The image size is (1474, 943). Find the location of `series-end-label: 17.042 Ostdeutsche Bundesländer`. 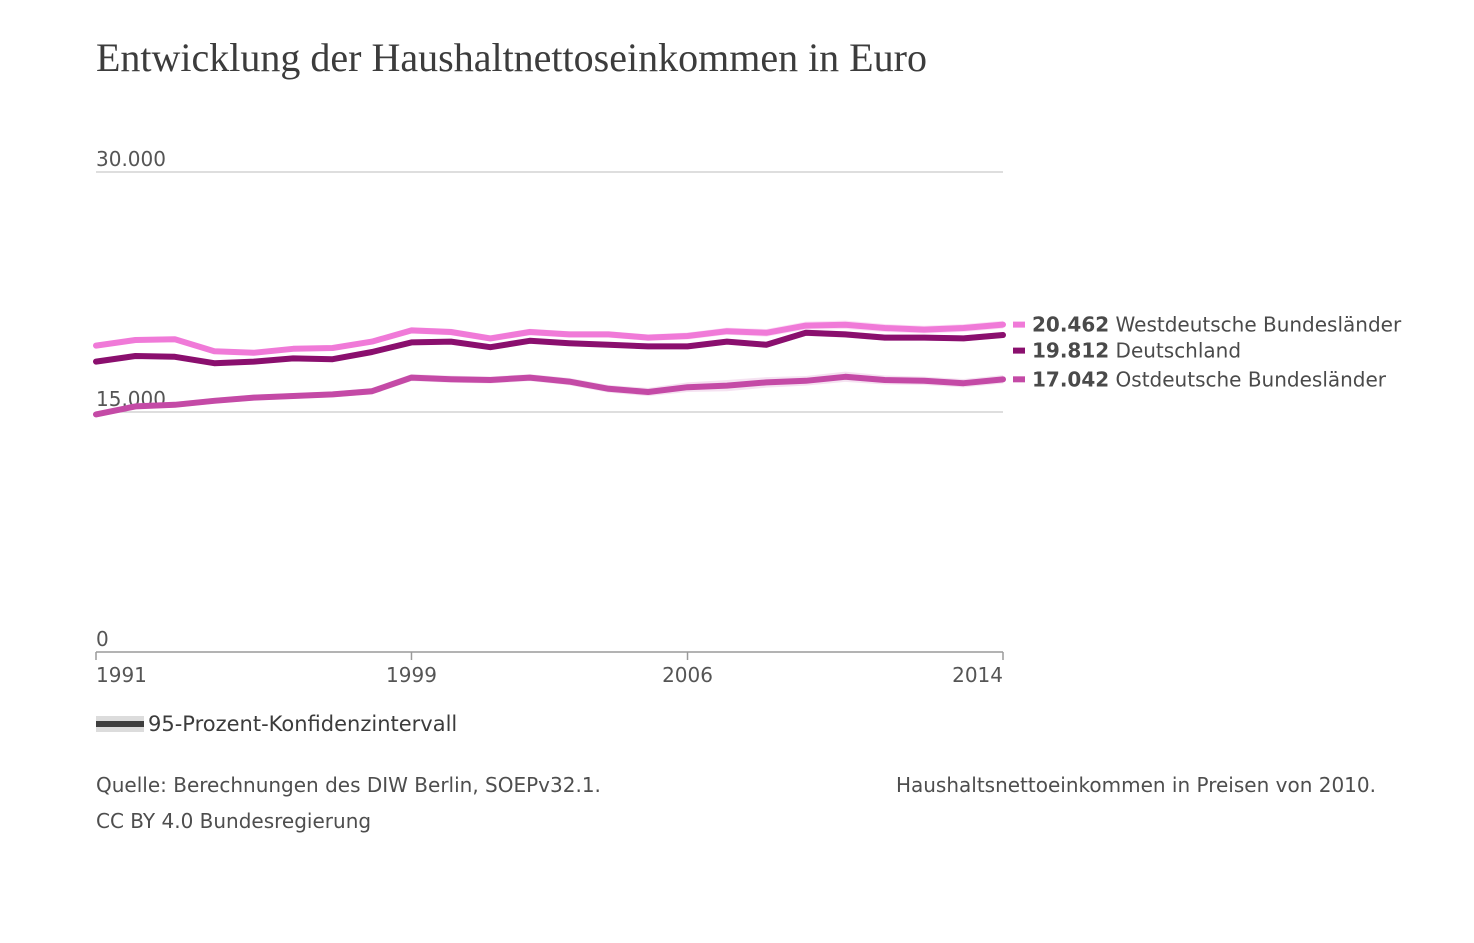

series-end-label: 17.042 Ostdeutsche Bundesländer is located at coordinates (1200, 379).